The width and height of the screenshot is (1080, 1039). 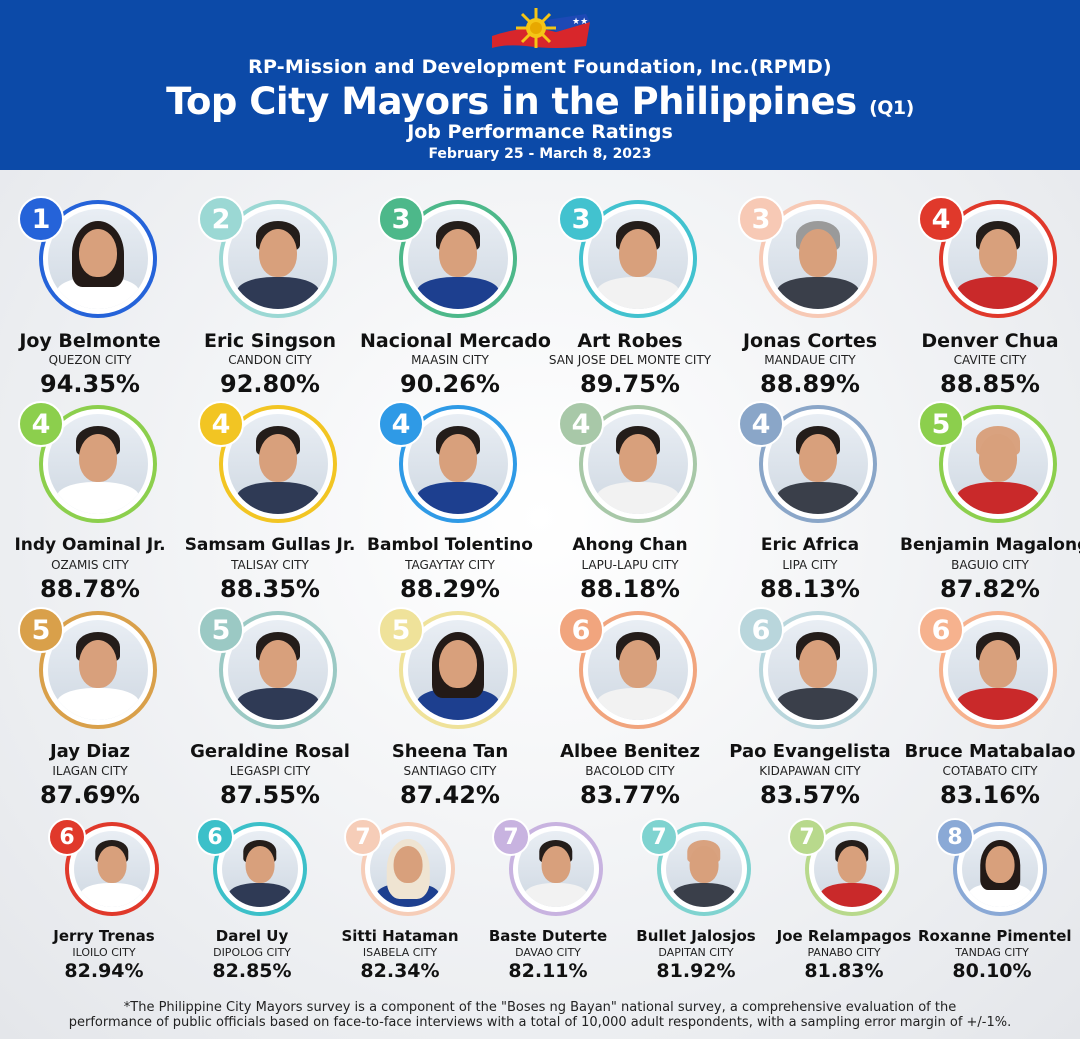 I want to click on mayor-card: 8 Roxanne Pimentel TANDAG CITY 80.10%, so click(x=995, y=901).